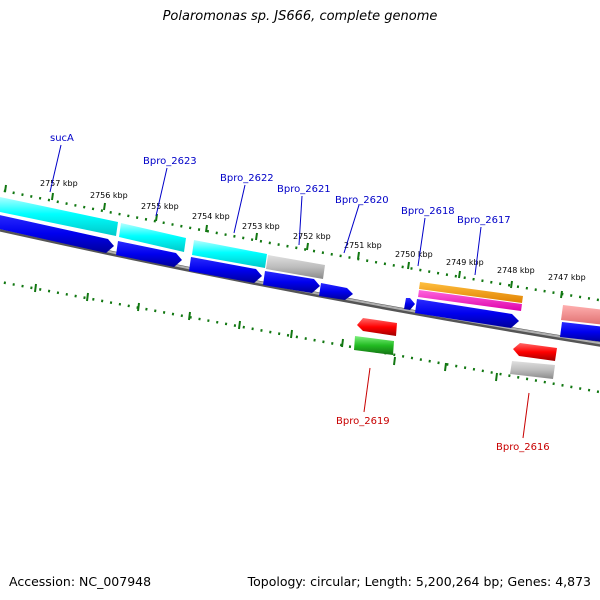 The image size is (600, 600). I want to click on gene-bpro2623-cyan, so click(152, 237).